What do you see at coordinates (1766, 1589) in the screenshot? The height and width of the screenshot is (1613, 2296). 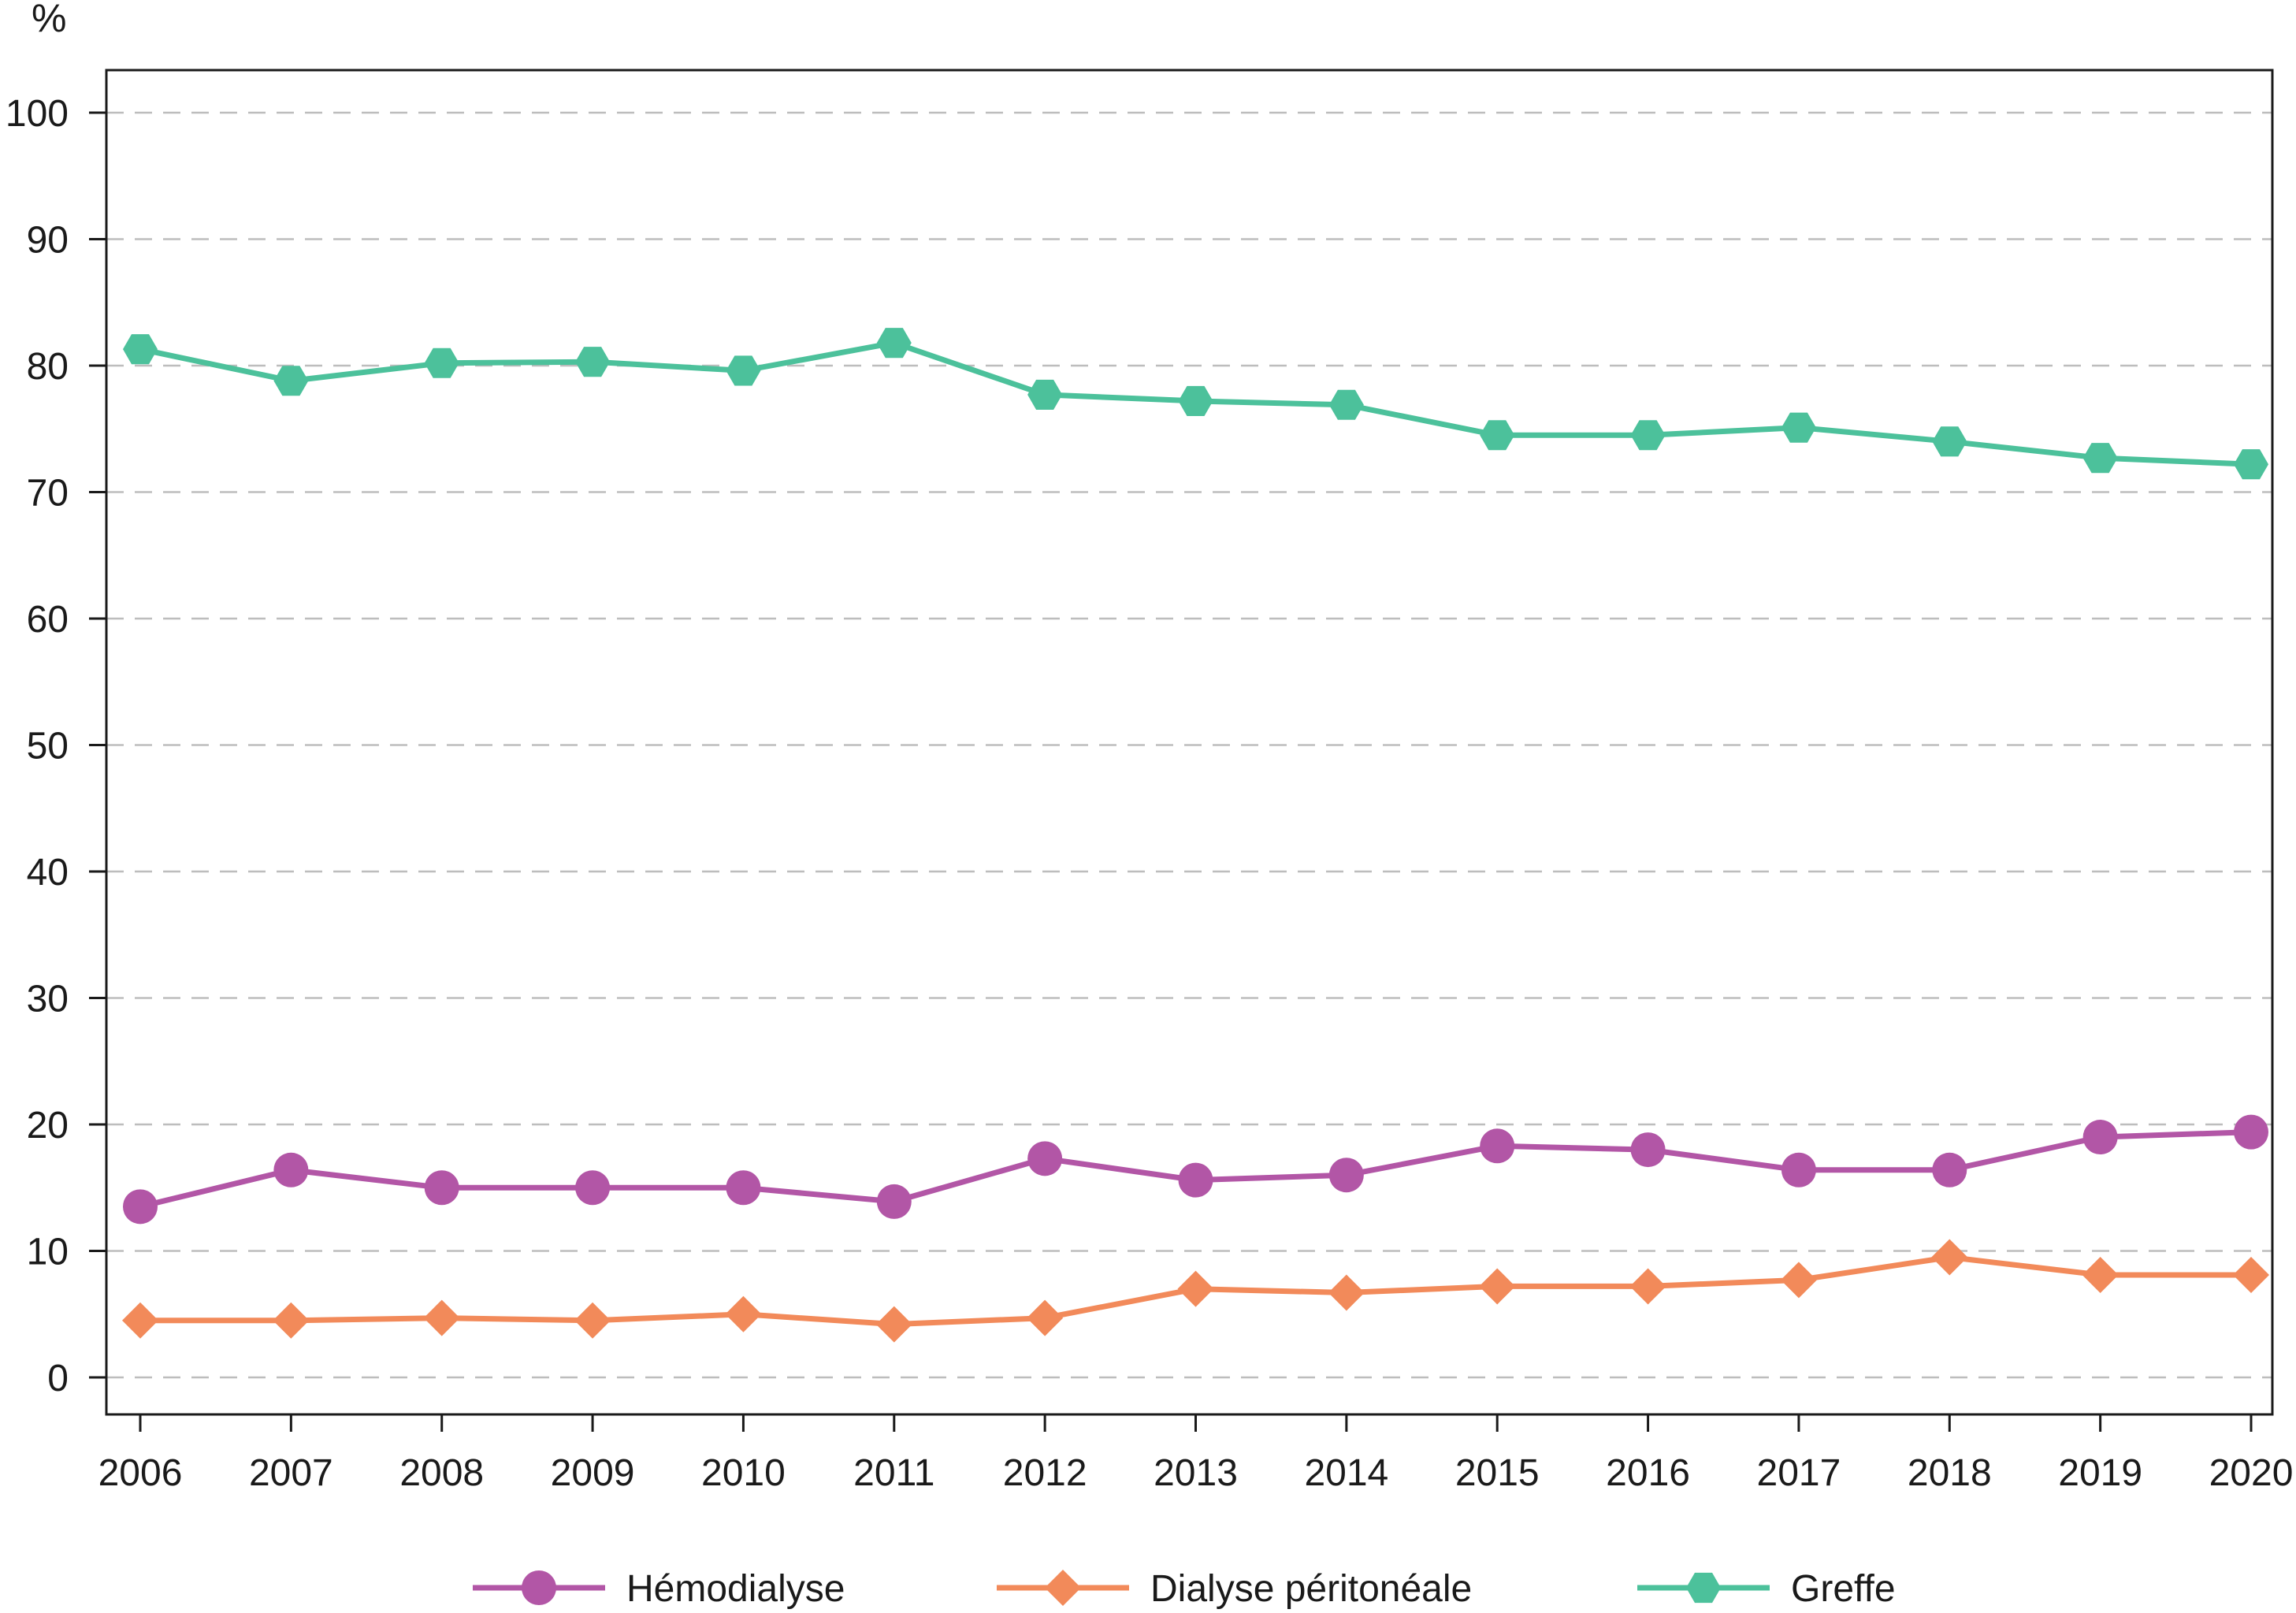 I see `legend-item-2: Greffe` at bounding box center [1766, 1589].